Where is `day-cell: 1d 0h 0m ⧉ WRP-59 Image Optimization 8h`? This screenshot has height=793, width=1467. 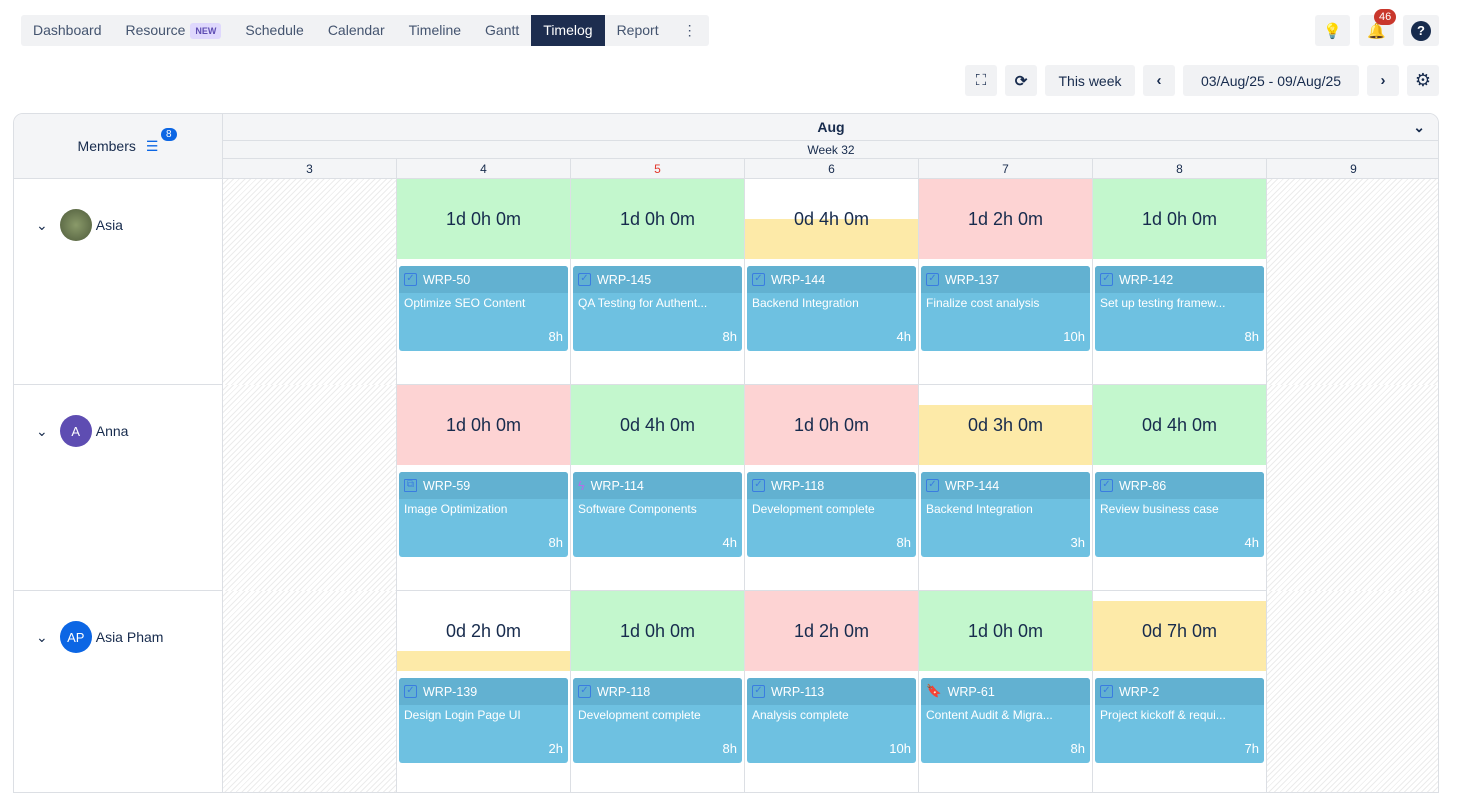 day-cell: 1d 0h 0m ⧉ WRP-59 Image Optimization 8h is located at coordinates (484, 488).